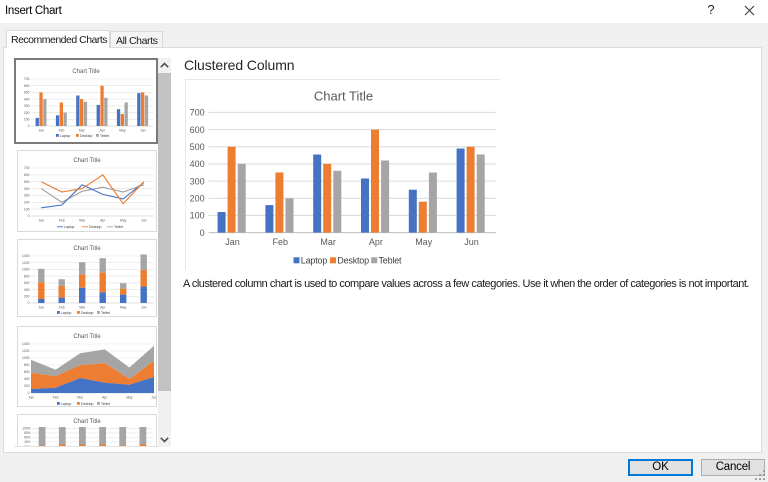  What do you see at coordinates (27, 438) in the screenshot?
I see `svg-text: 60%` at bounding box center [27, 438].